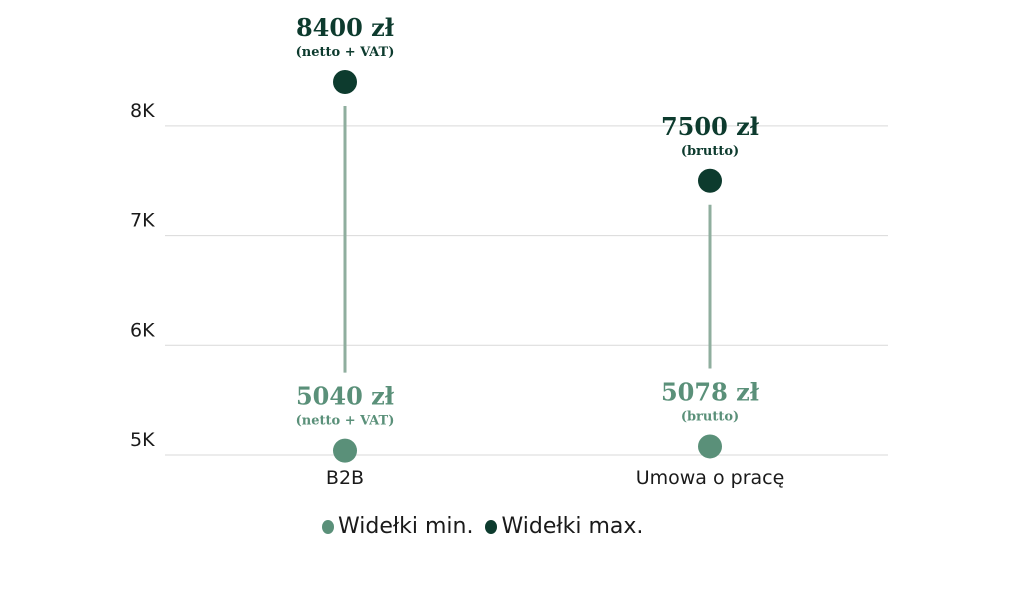 This screenshot has height=600, width=1020. Describe the element at coordinates (345, 27) in the screenshot. I see `data-label-max: 8400 zł` at that location.